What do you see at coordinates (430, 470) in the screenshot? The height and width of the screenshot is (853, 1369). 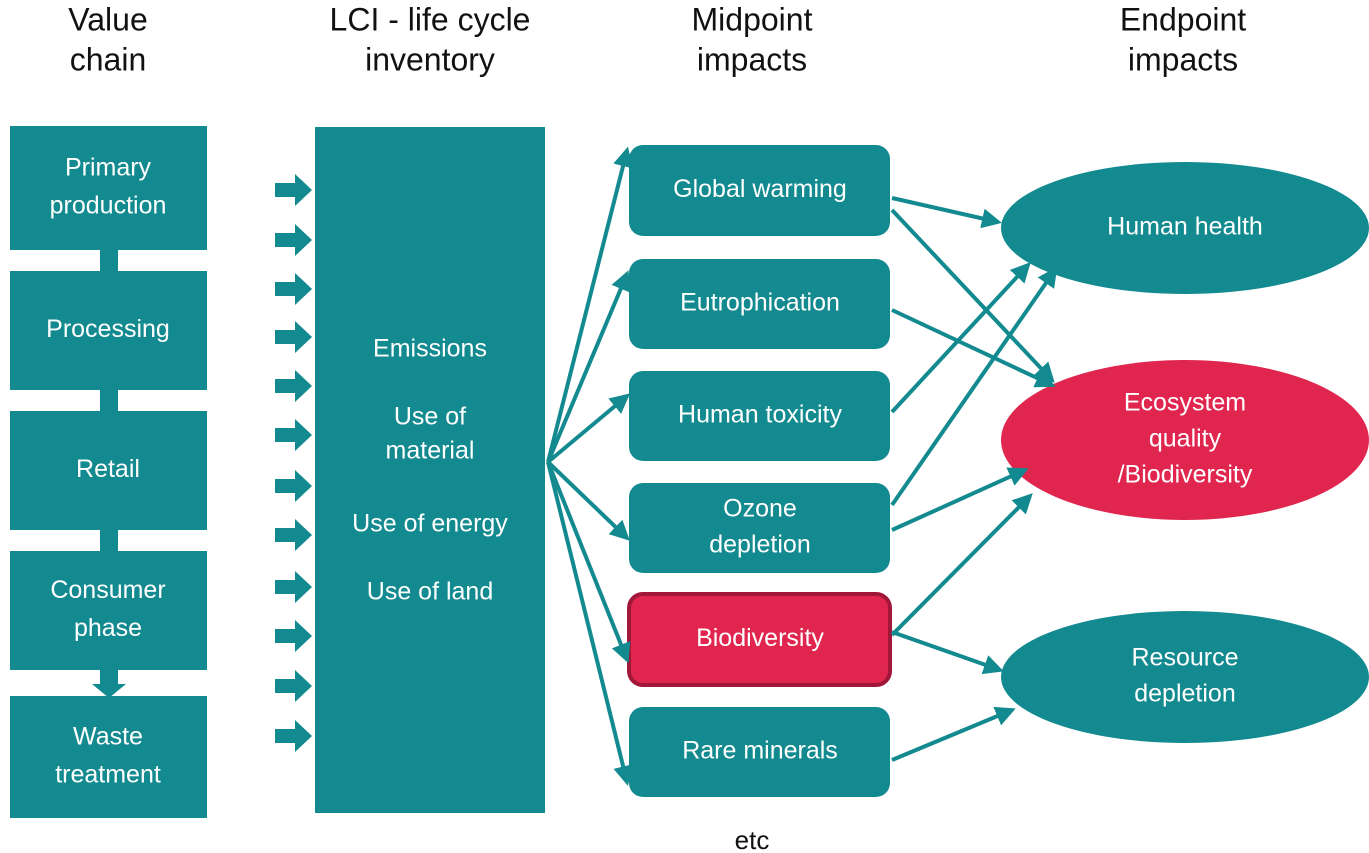 I see `lci-box` at bounding box center [430, 470].